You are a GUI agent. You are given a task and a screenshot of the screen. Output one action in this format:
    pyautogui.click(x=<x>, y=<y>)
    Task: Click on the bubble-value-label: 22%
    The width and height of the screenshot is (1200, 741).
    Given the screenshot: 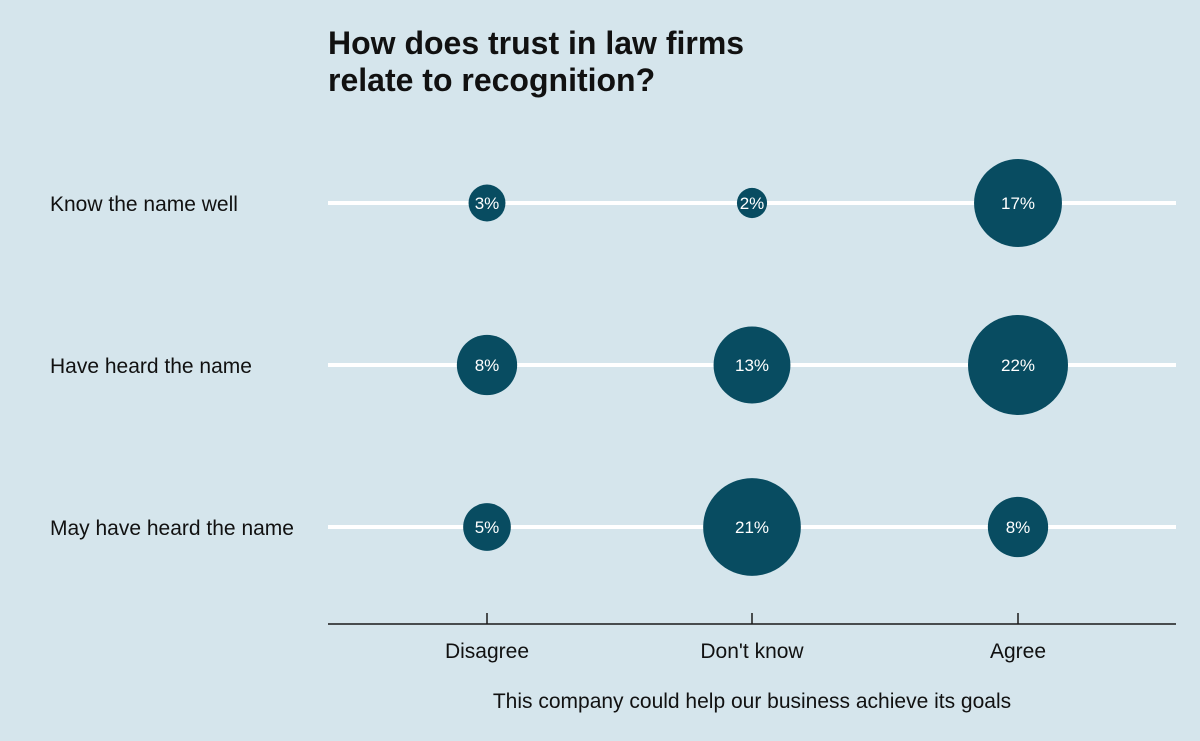 What is the action you would take?
    pyautogui.click(x=1018, y=365)
    